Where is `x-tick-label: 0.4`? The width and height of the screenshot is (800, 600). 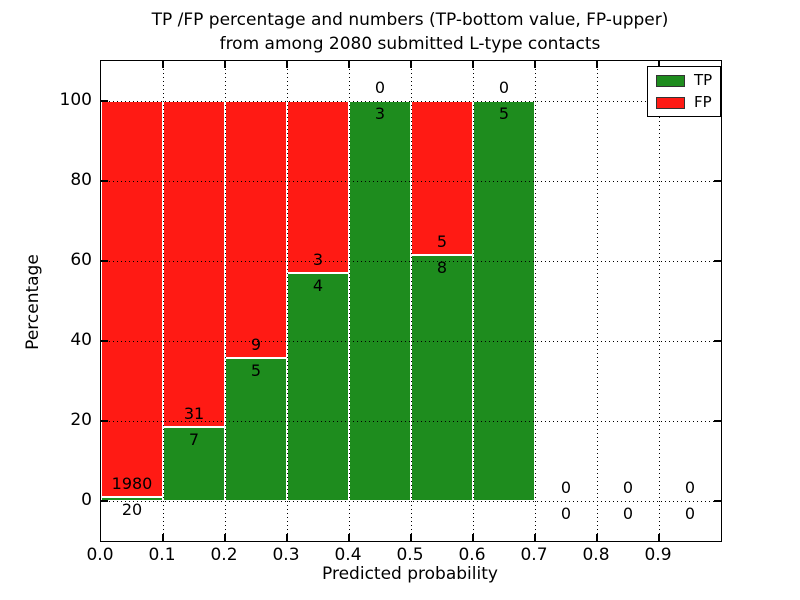
x-tick-label: 0.4 is located at coordinates (348, 555).